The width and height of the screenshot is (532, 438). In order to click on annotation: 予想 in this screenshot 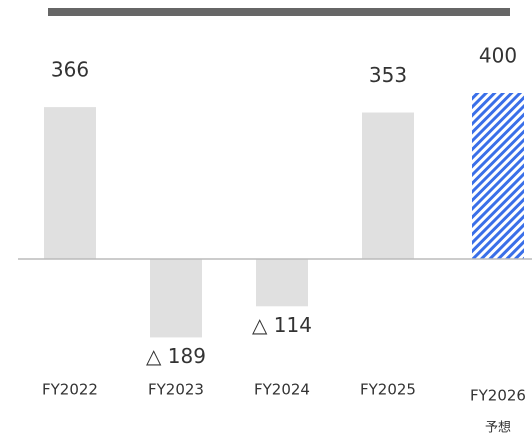, I will do `click(498, 428)`.